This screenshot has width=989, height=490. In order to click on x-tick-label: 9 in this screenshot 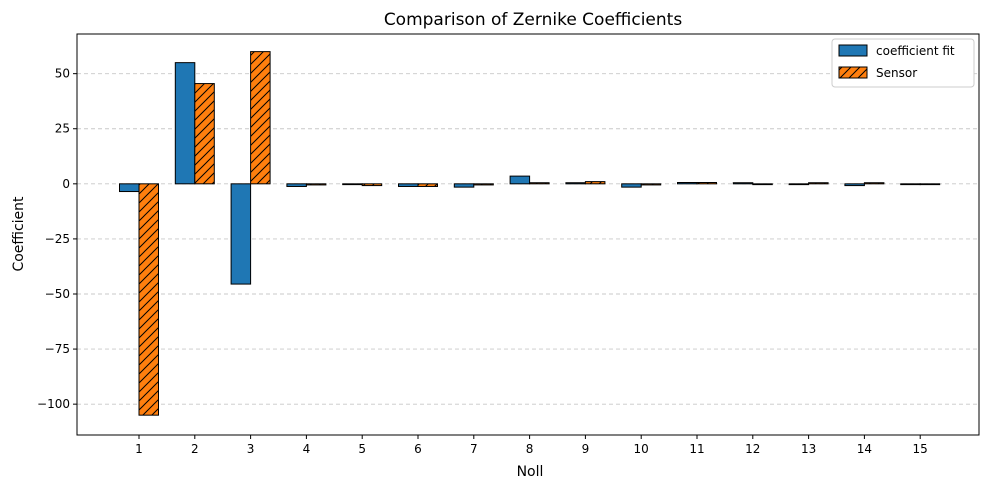, I will do `click(586, 449)`.